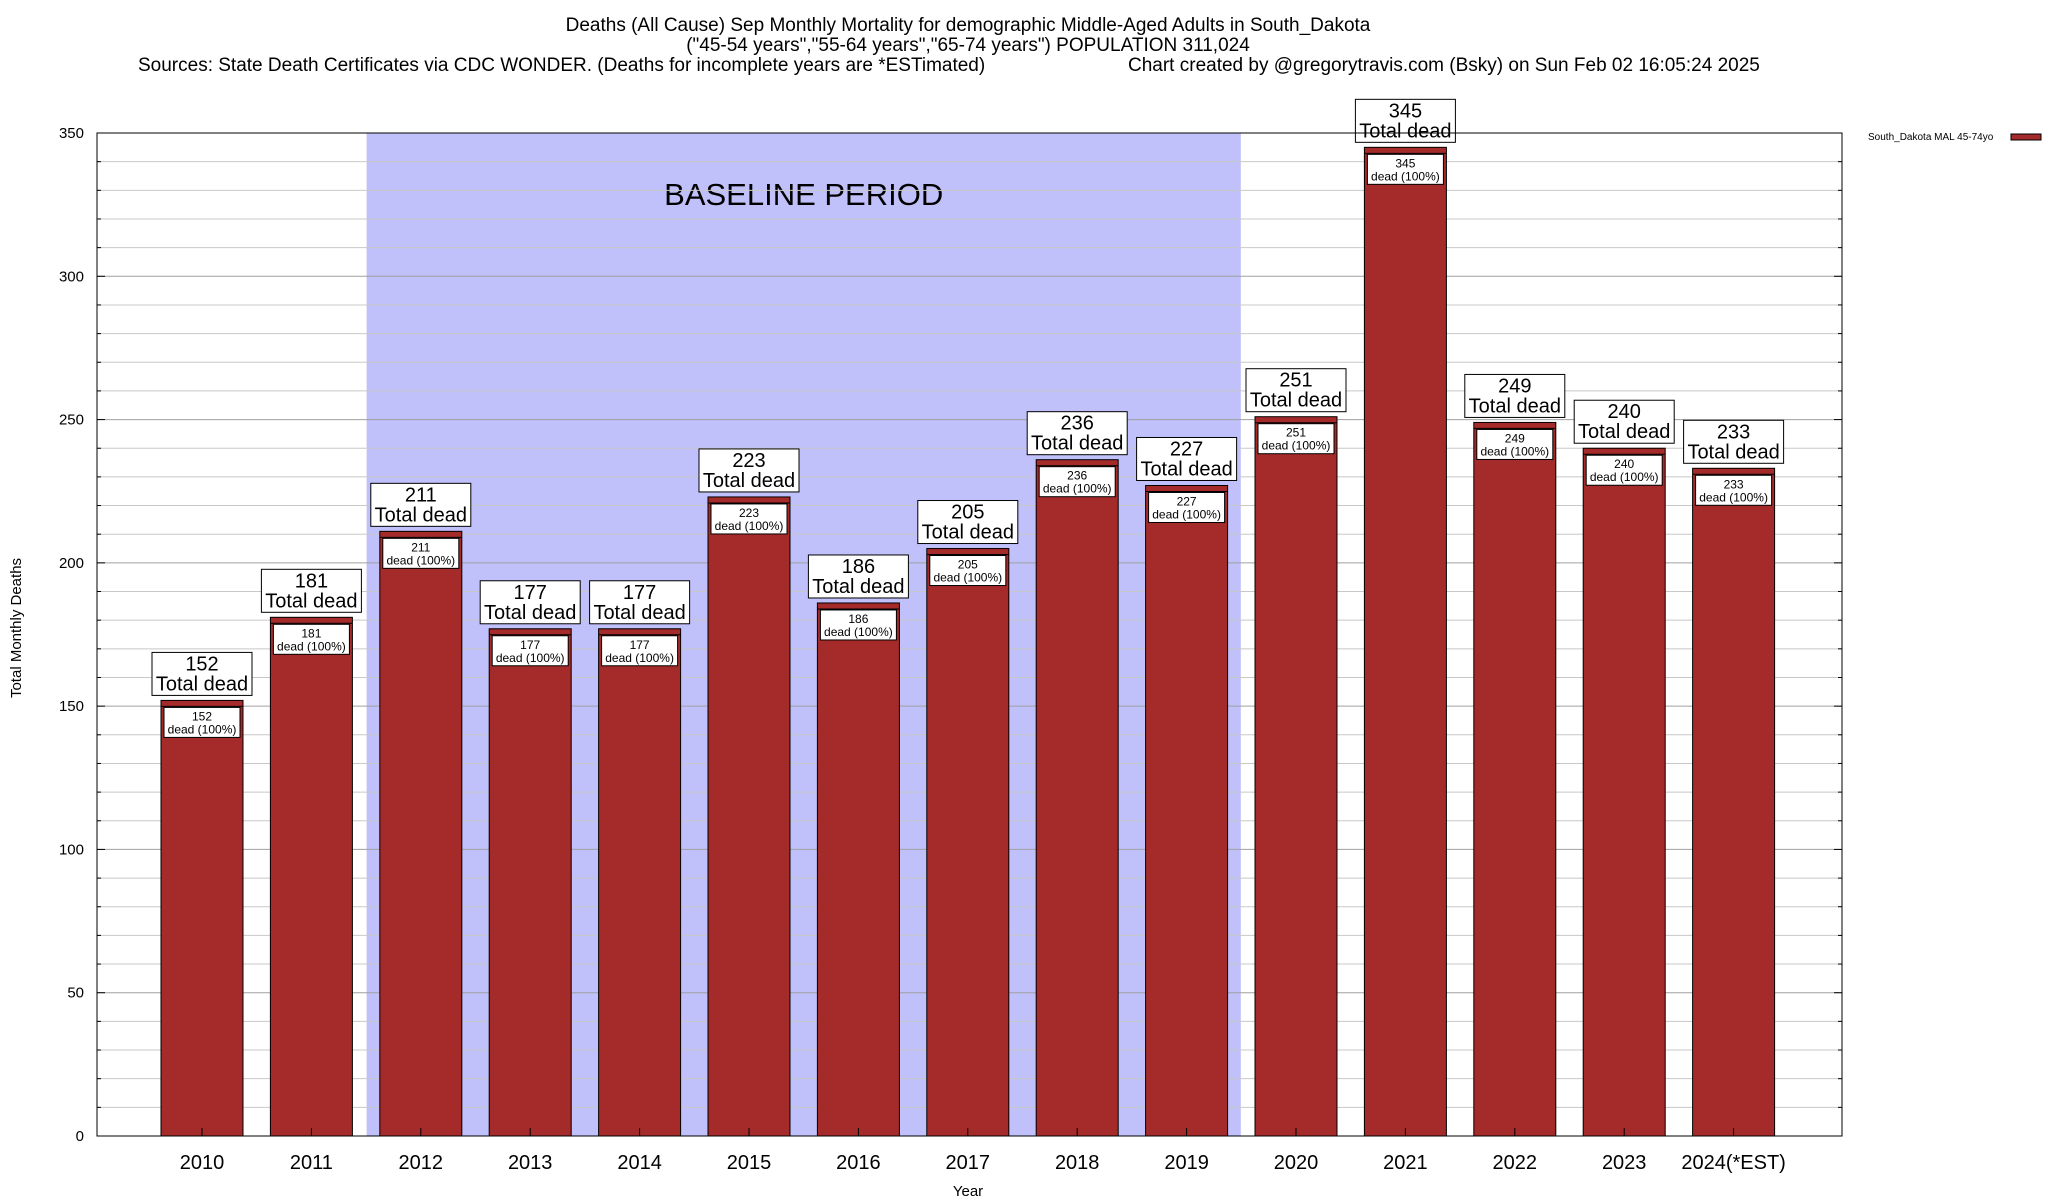  What do you see at coordinates (749, 513) in the screenshot?
I see `inner-label-value: 223` at bounding box center [749, 513].